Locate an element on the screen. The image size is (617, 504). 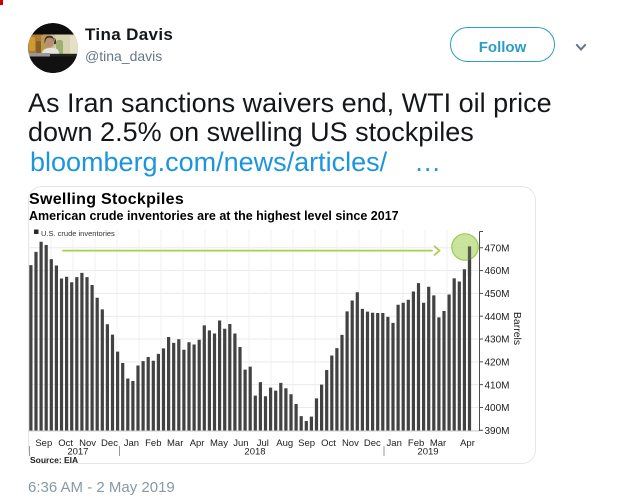
svg-text: 420M is located at coordinates (497, 362).